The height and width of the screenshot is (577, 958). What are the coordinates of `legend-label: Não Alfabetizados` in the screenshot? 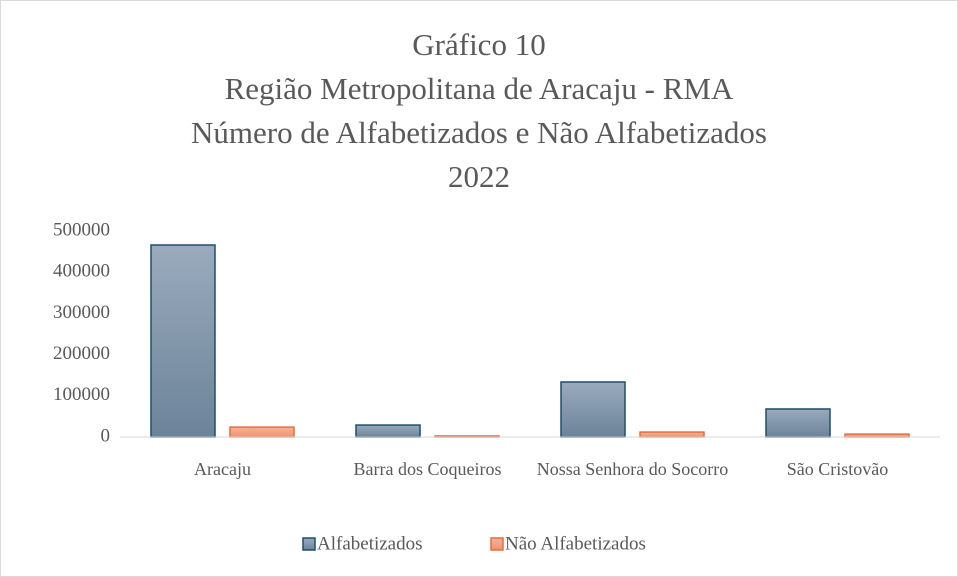 It's located at (575, 543).